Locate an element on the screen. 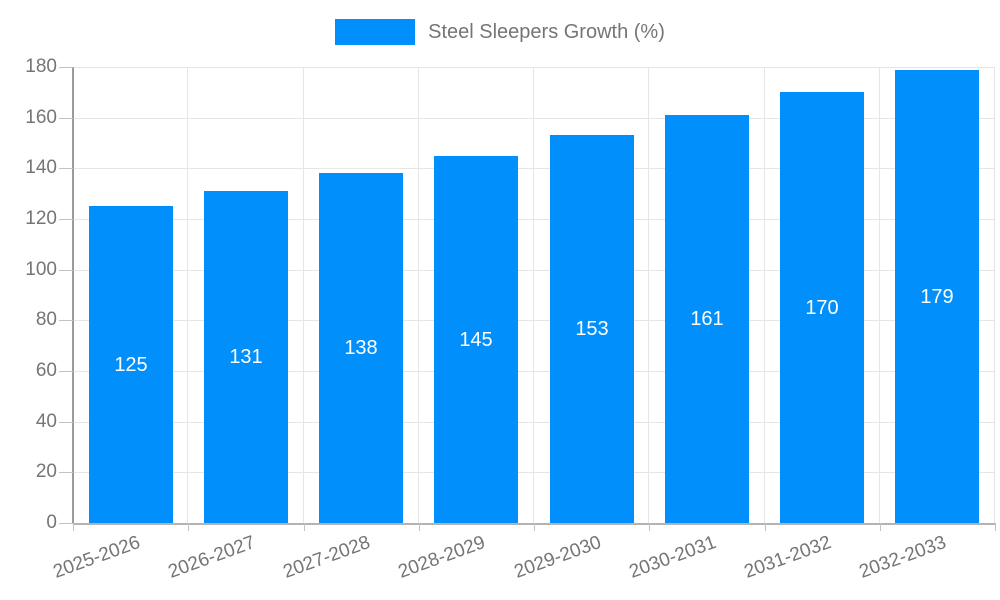 The image size is (1000, 600). y-axis-tick-label: 180 is located at coordinates (41, 66).